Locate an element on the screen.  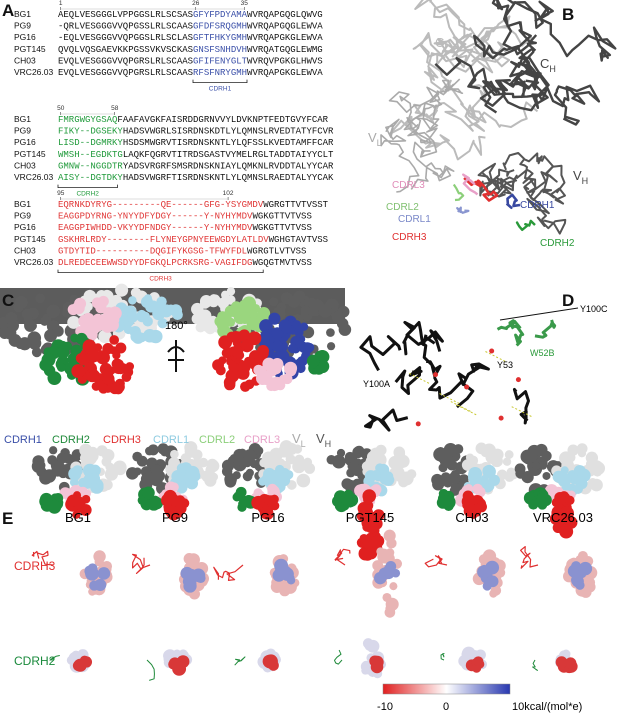
sequence-post: HADSVWGRFTISRDNSKNTLYLQMNSLRAEDTALYYCAK is located at coordinates (228, 178).